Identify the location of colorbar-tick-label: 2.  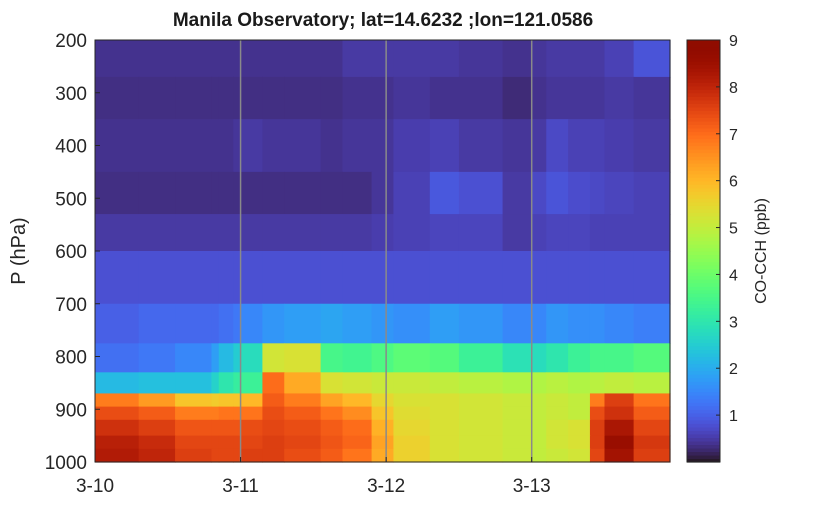
(733, 369).